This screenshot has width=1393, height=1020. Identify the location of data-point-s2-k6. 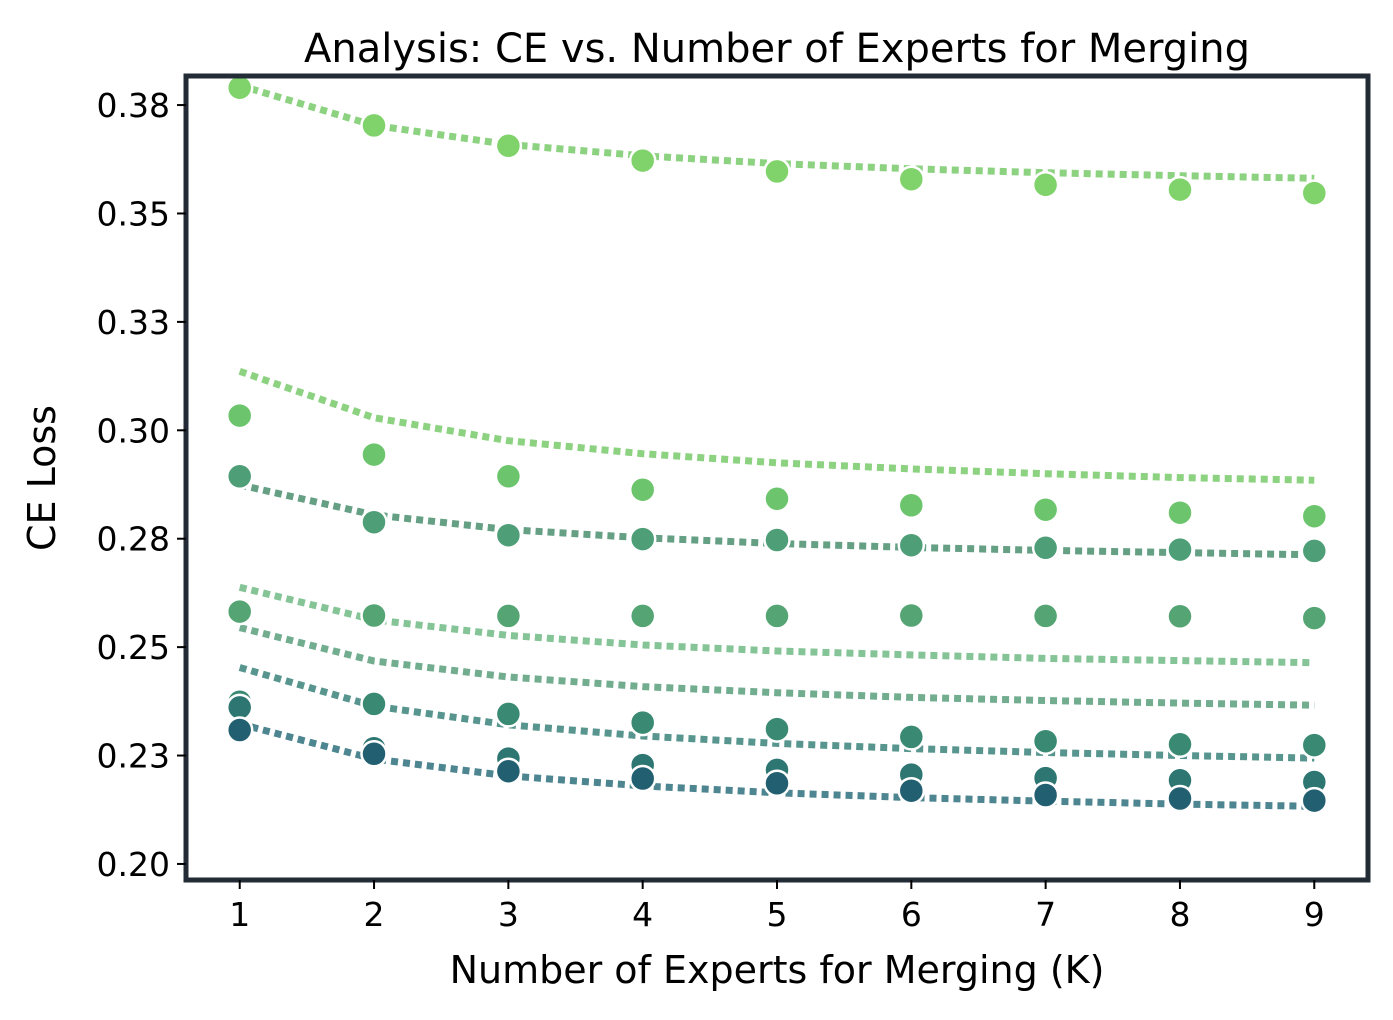
(911, 505).